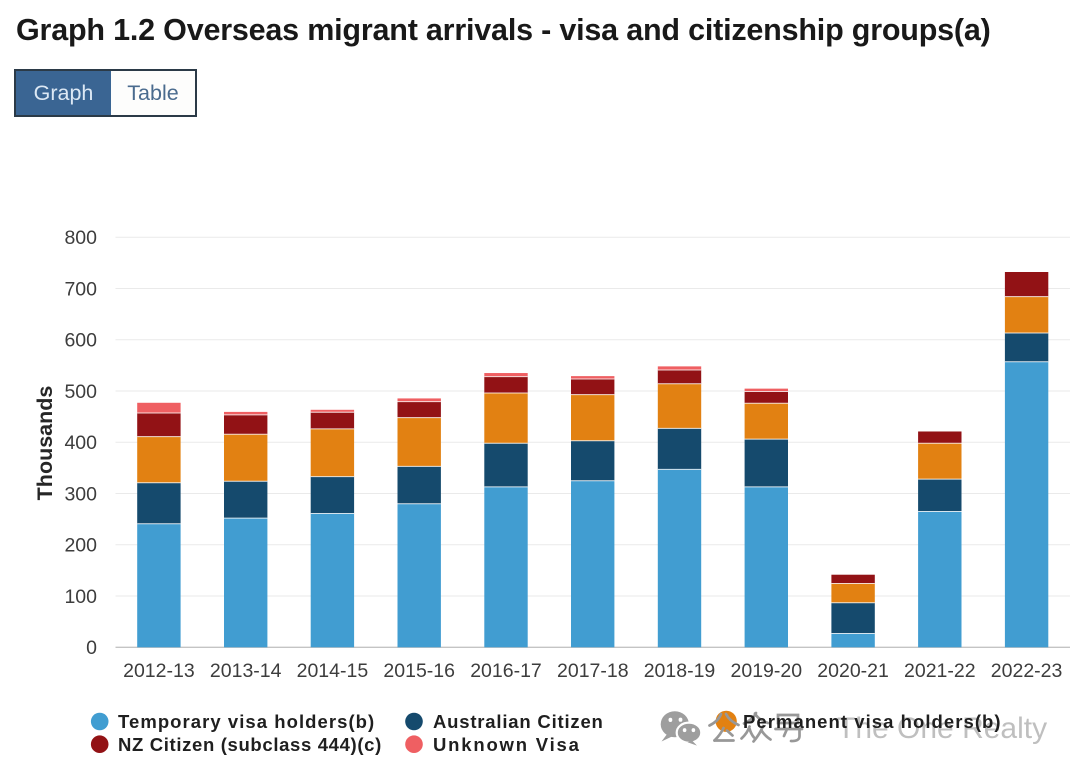 This screenshot has height=771, width=1080. Describe the element at coordinates (767, 671) in the screenshot. I see `svg-text: 2019-20` at that location.